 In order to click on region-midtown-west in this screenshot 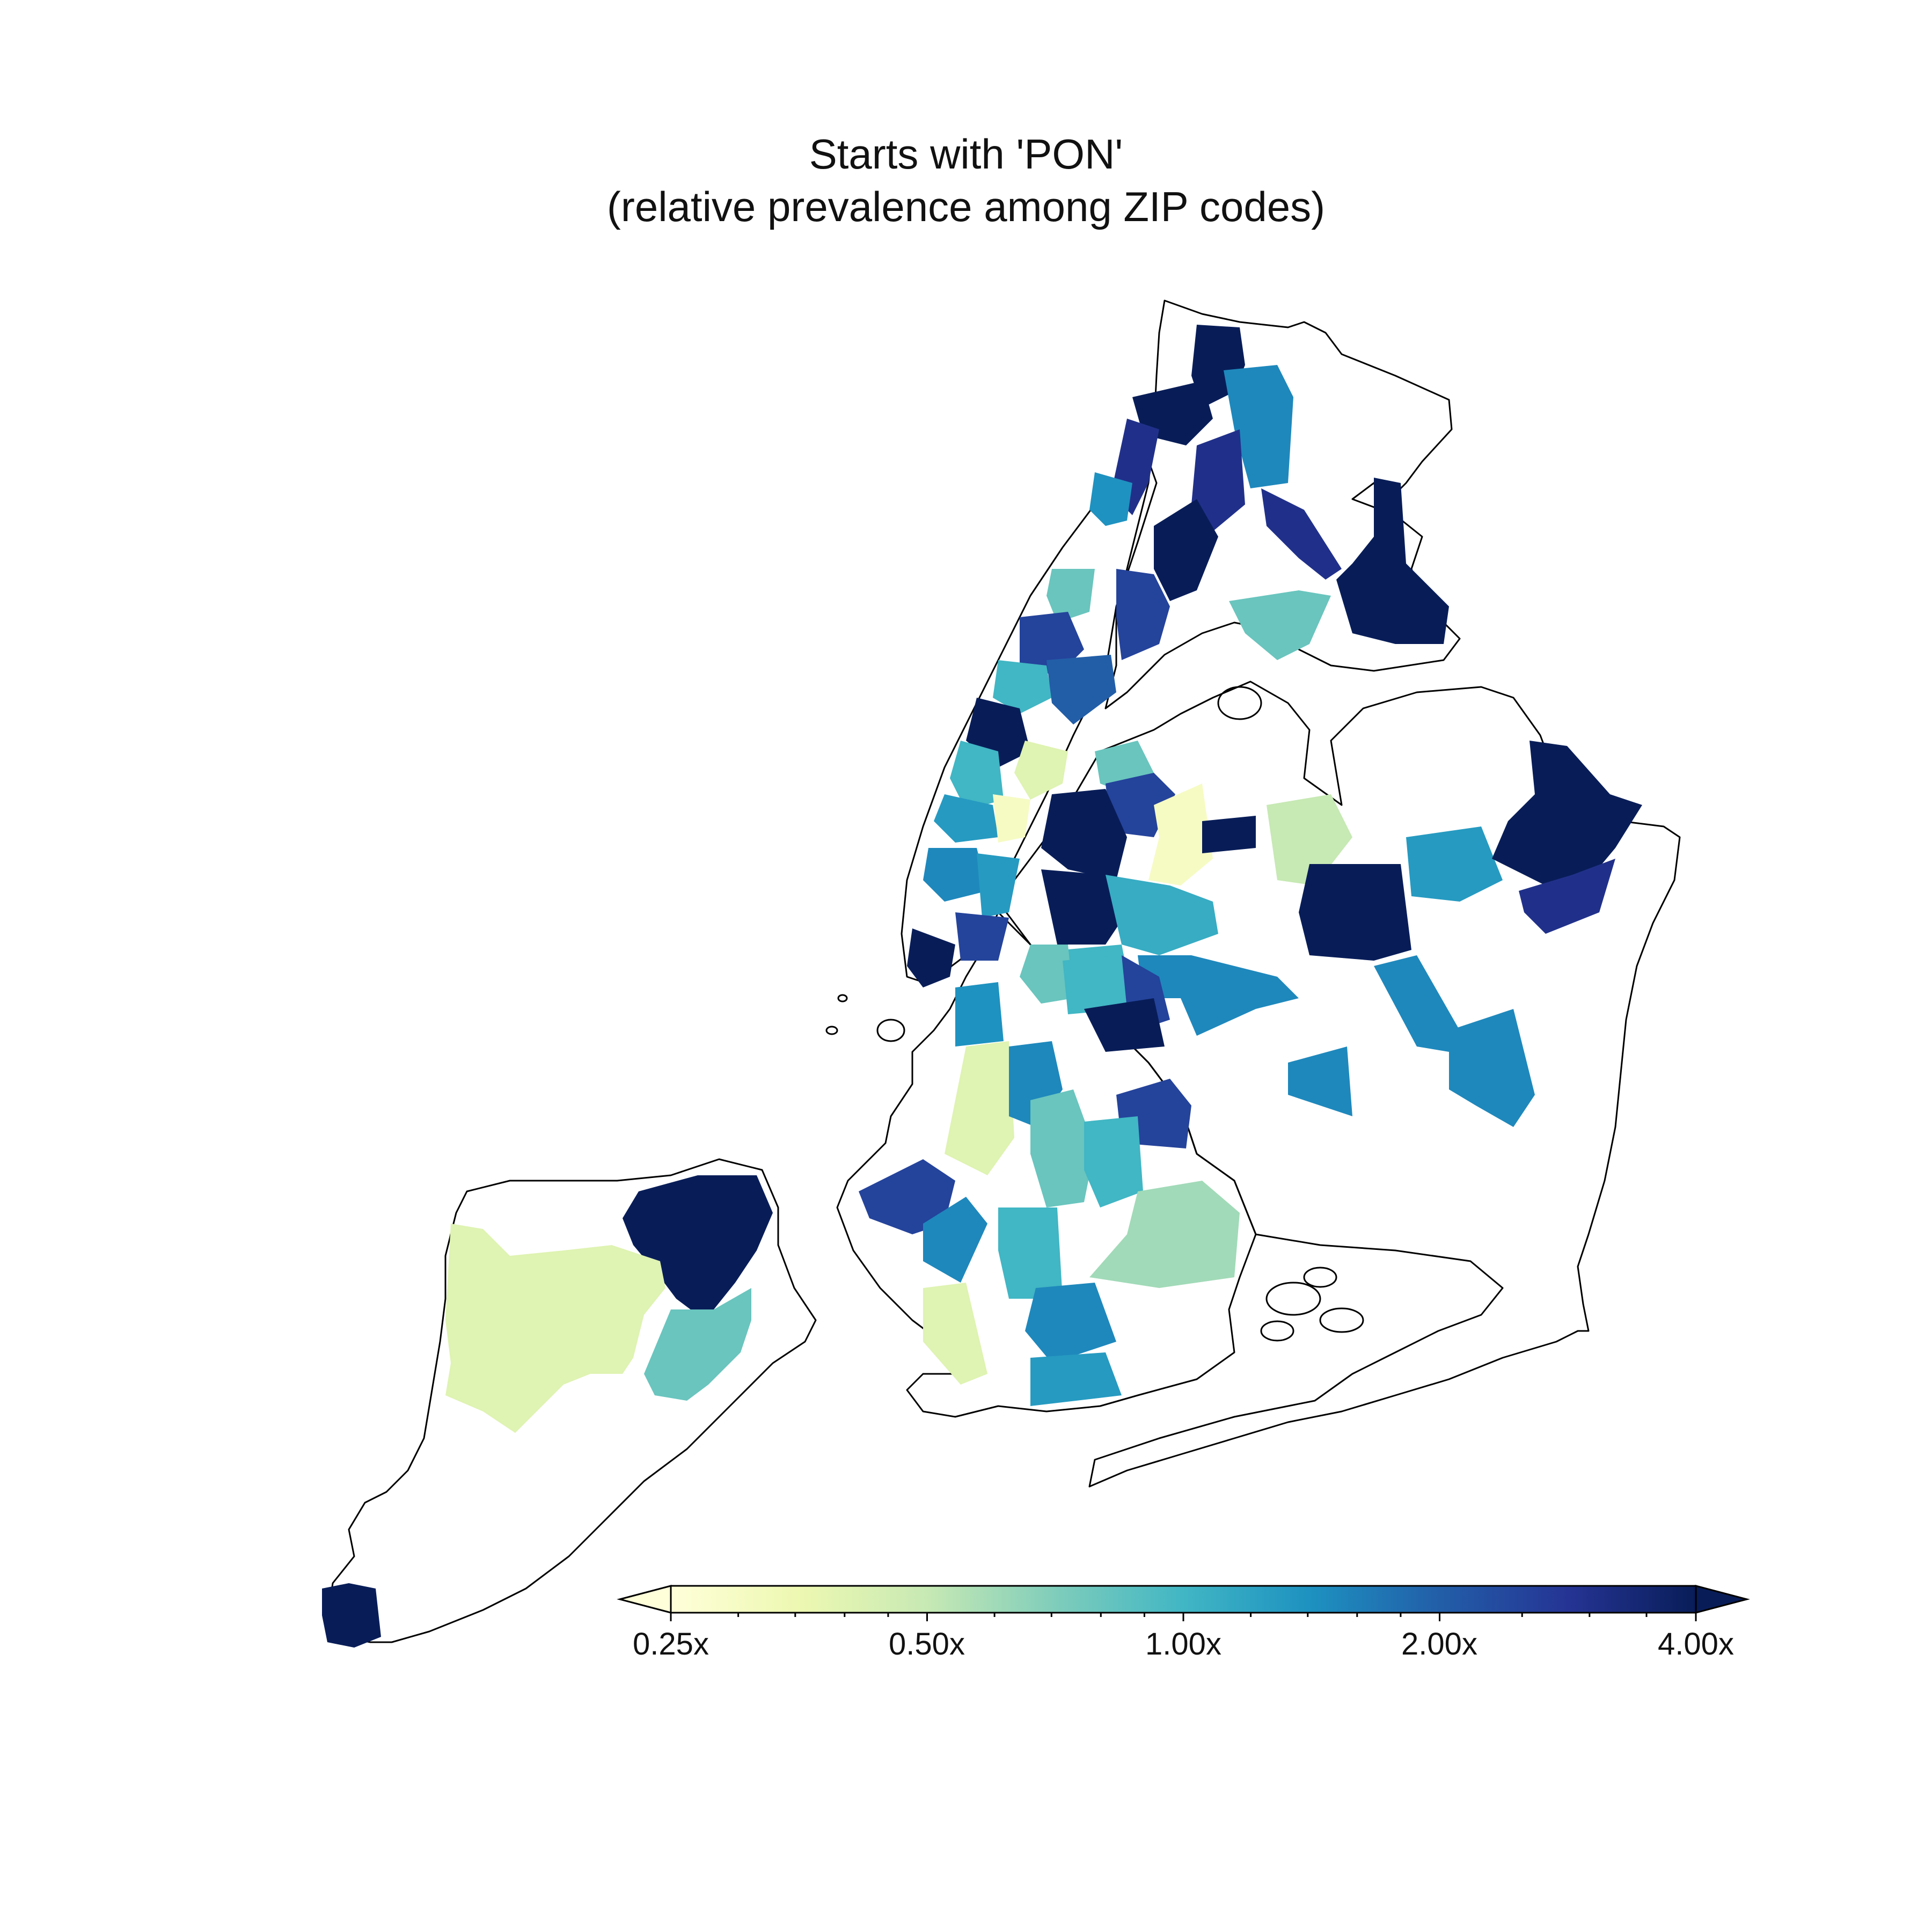, I will do `click(966, 818)`.